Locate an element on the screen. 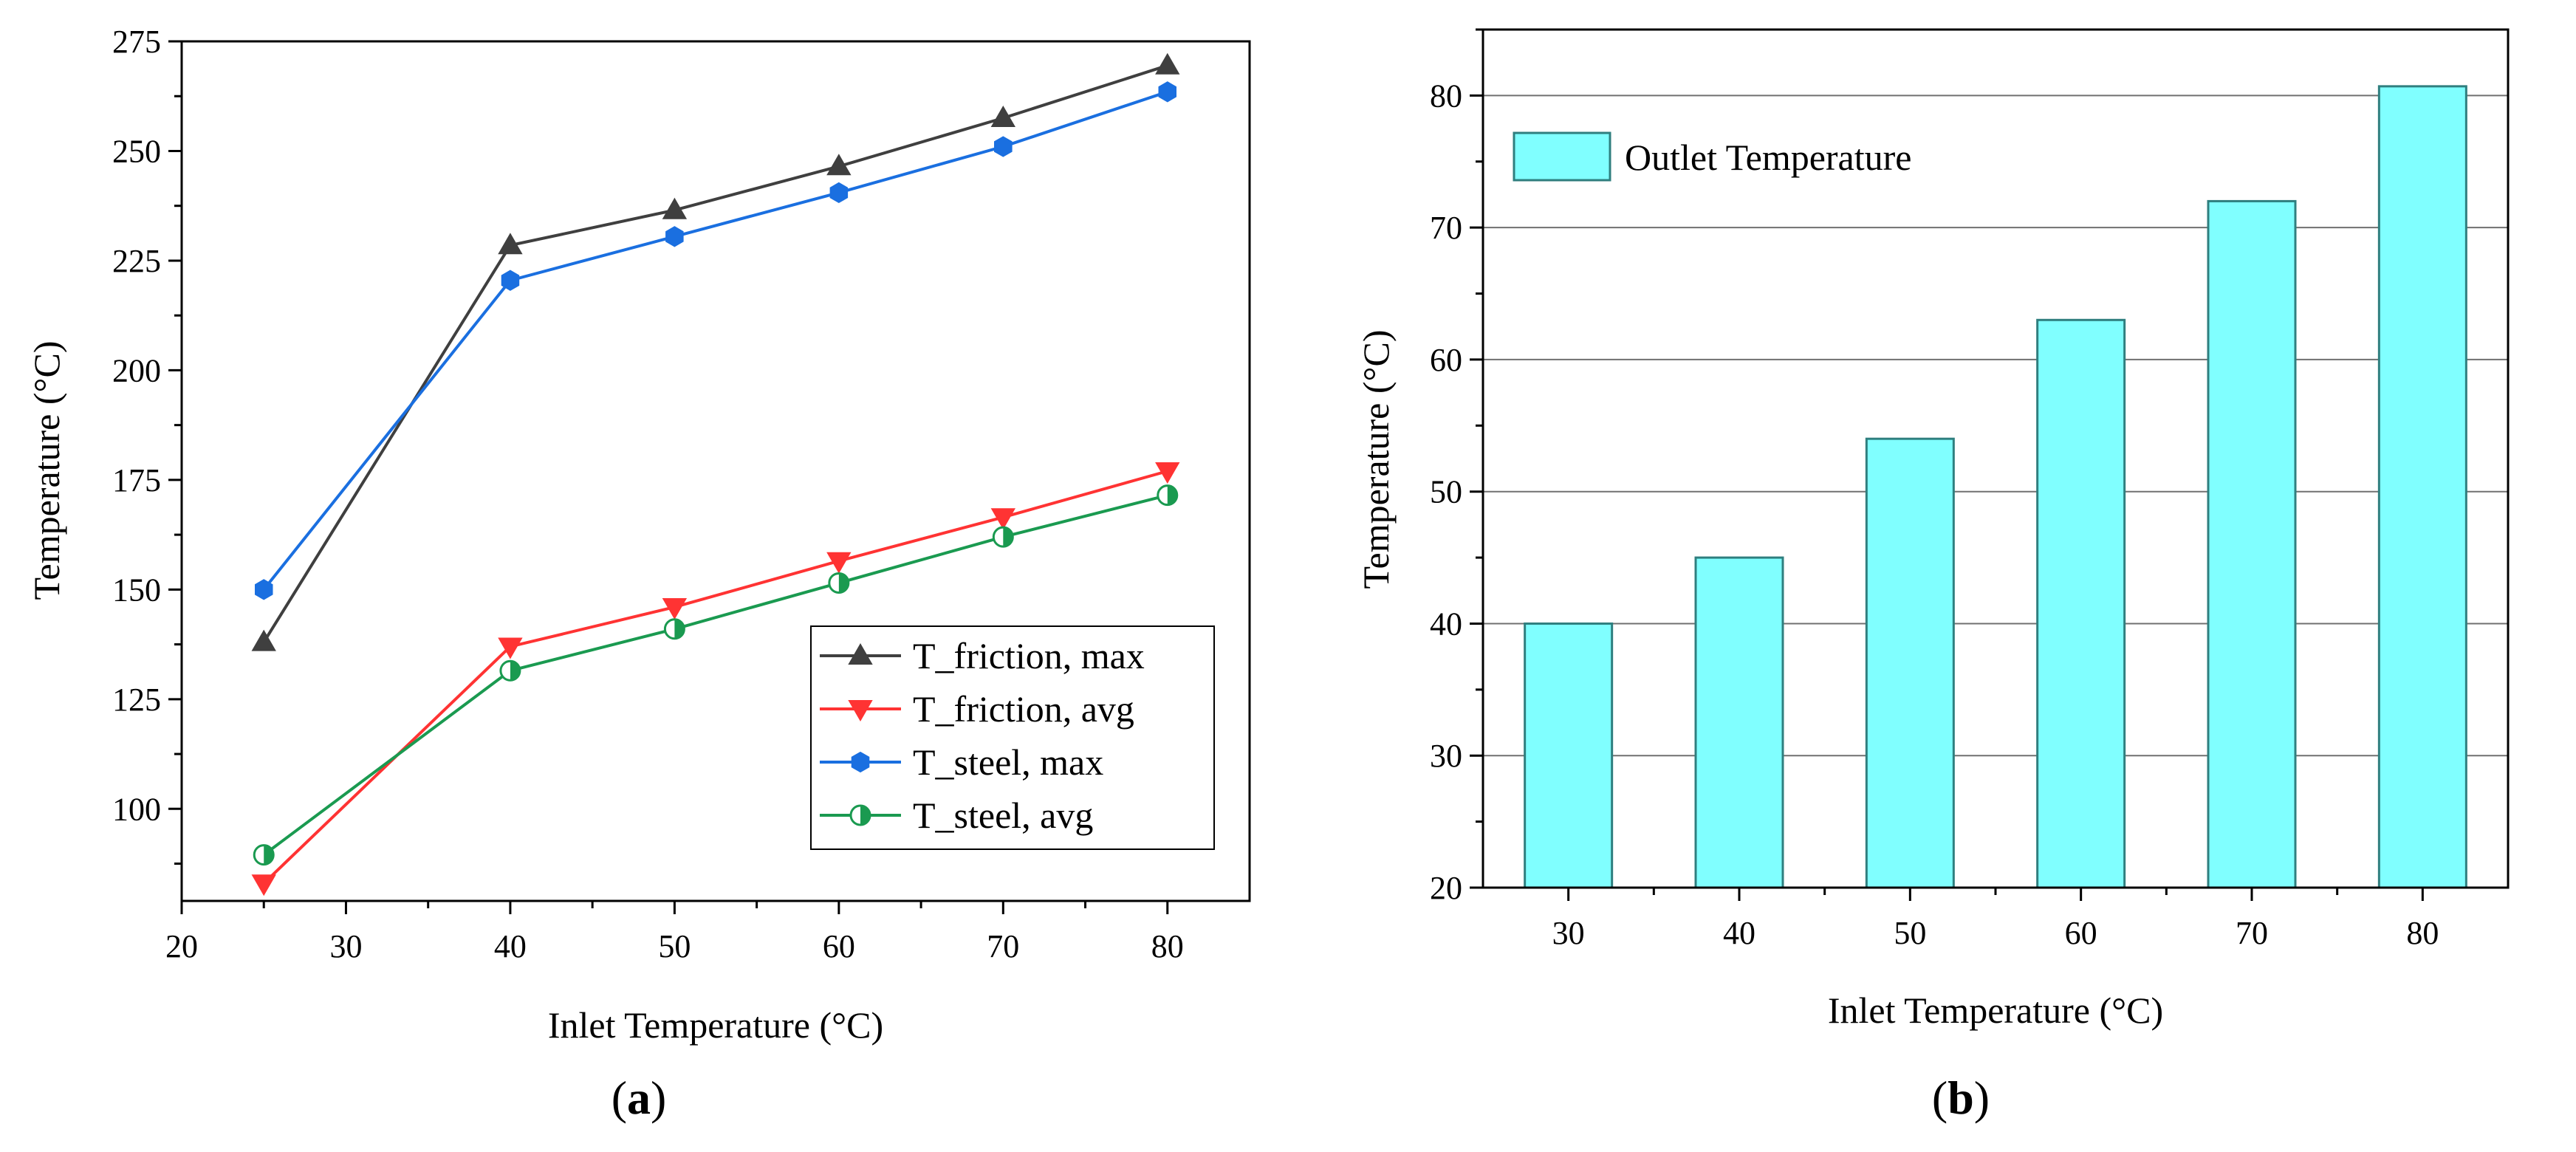  chart-a-y-tick-label: 250 is located at coordinates (136, 151).